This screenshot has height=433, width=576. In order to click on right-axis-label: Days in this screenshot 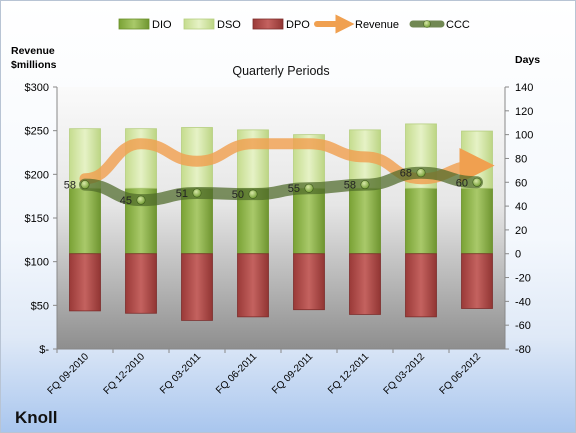, I will do `click(527, 60)`.